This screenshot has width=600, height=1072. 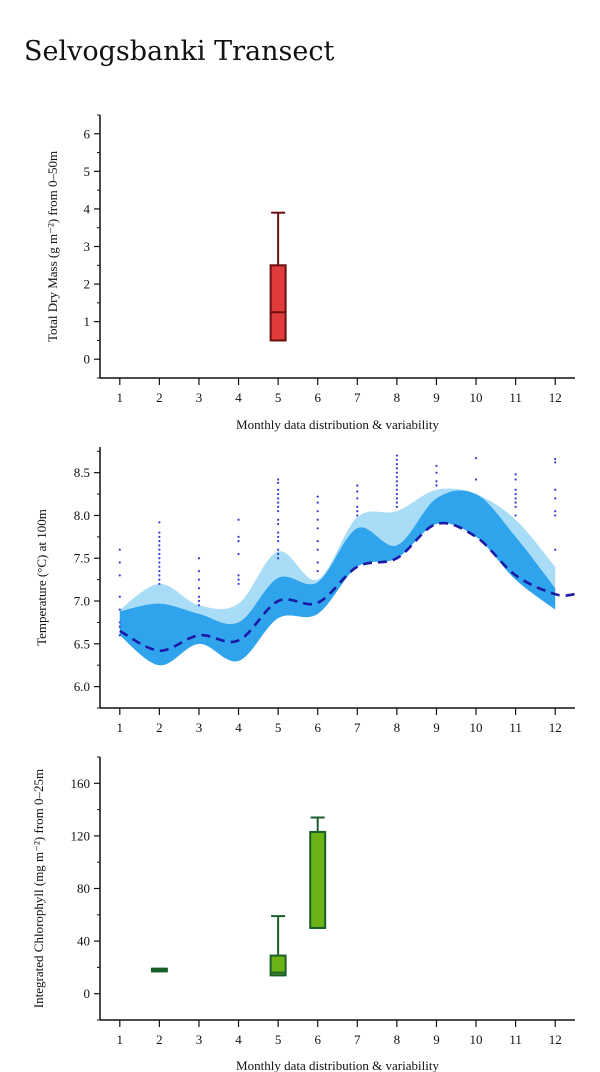 What do you see at coordinates (82, 515) in the screenshot?
I see `y-tick-label: 8.0` at bounding box center [82, 515].